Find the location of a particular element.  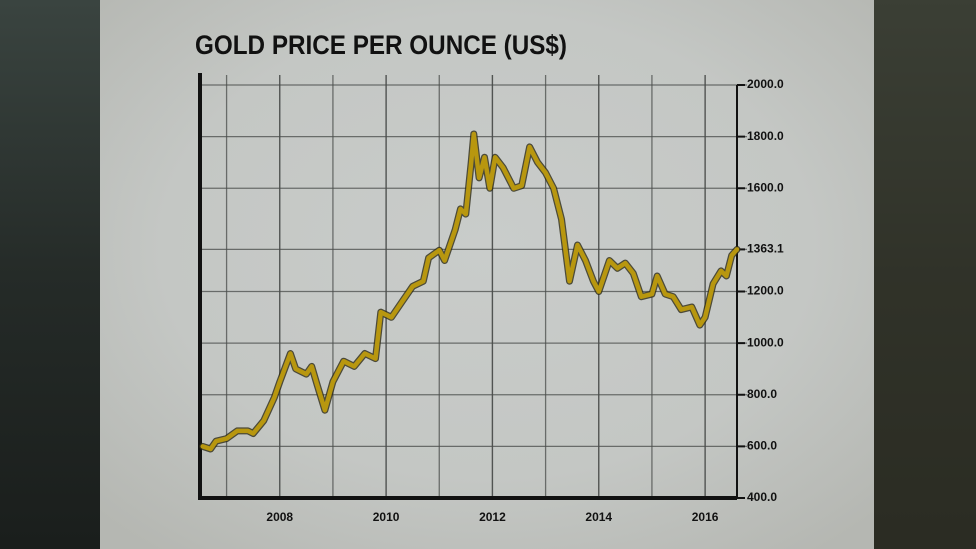

x-tick-label: 2012 is located at coordinates (492, 517).